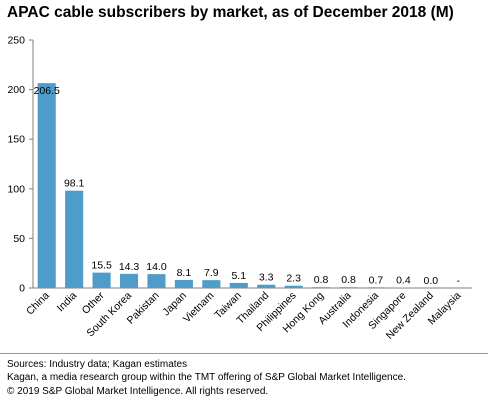 The width and height of the screenshot is (488, 402). I want to click on data-label: 8.1, so click(184, 273).